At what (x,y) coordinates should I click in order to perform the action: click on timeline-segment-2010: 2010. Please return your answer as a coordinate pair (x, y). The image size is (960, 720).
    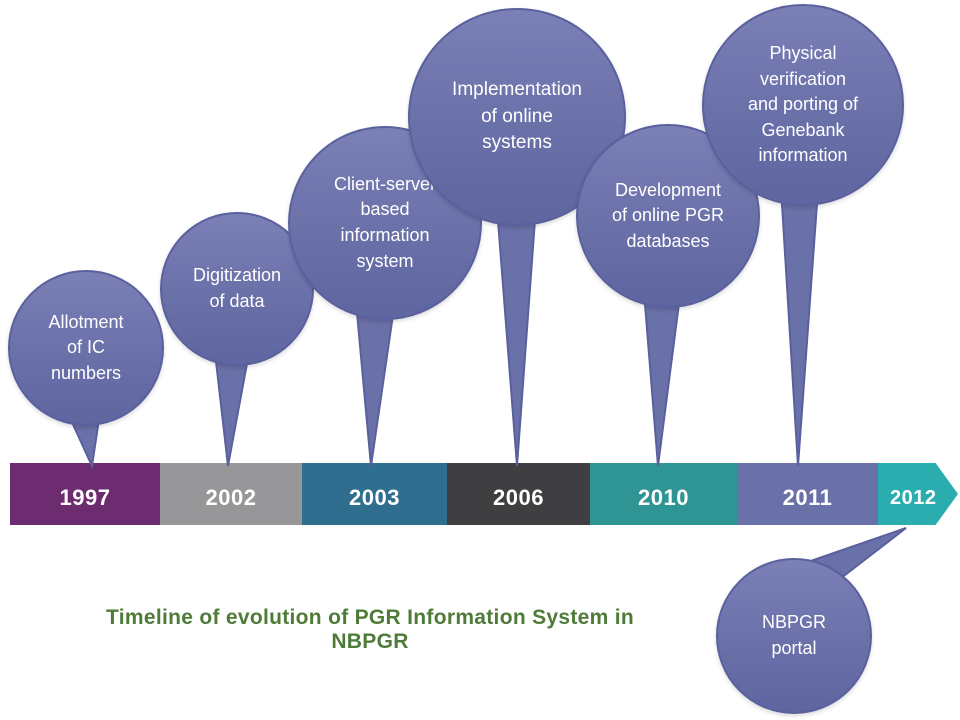
    Looking at the image, I should click on (663, 494).